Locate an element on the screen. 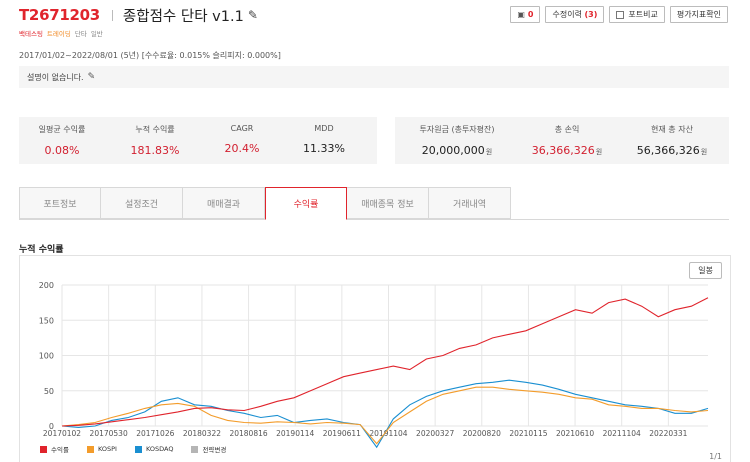  stat-value: 56,366,326원 is located at coordinates (672, 150).